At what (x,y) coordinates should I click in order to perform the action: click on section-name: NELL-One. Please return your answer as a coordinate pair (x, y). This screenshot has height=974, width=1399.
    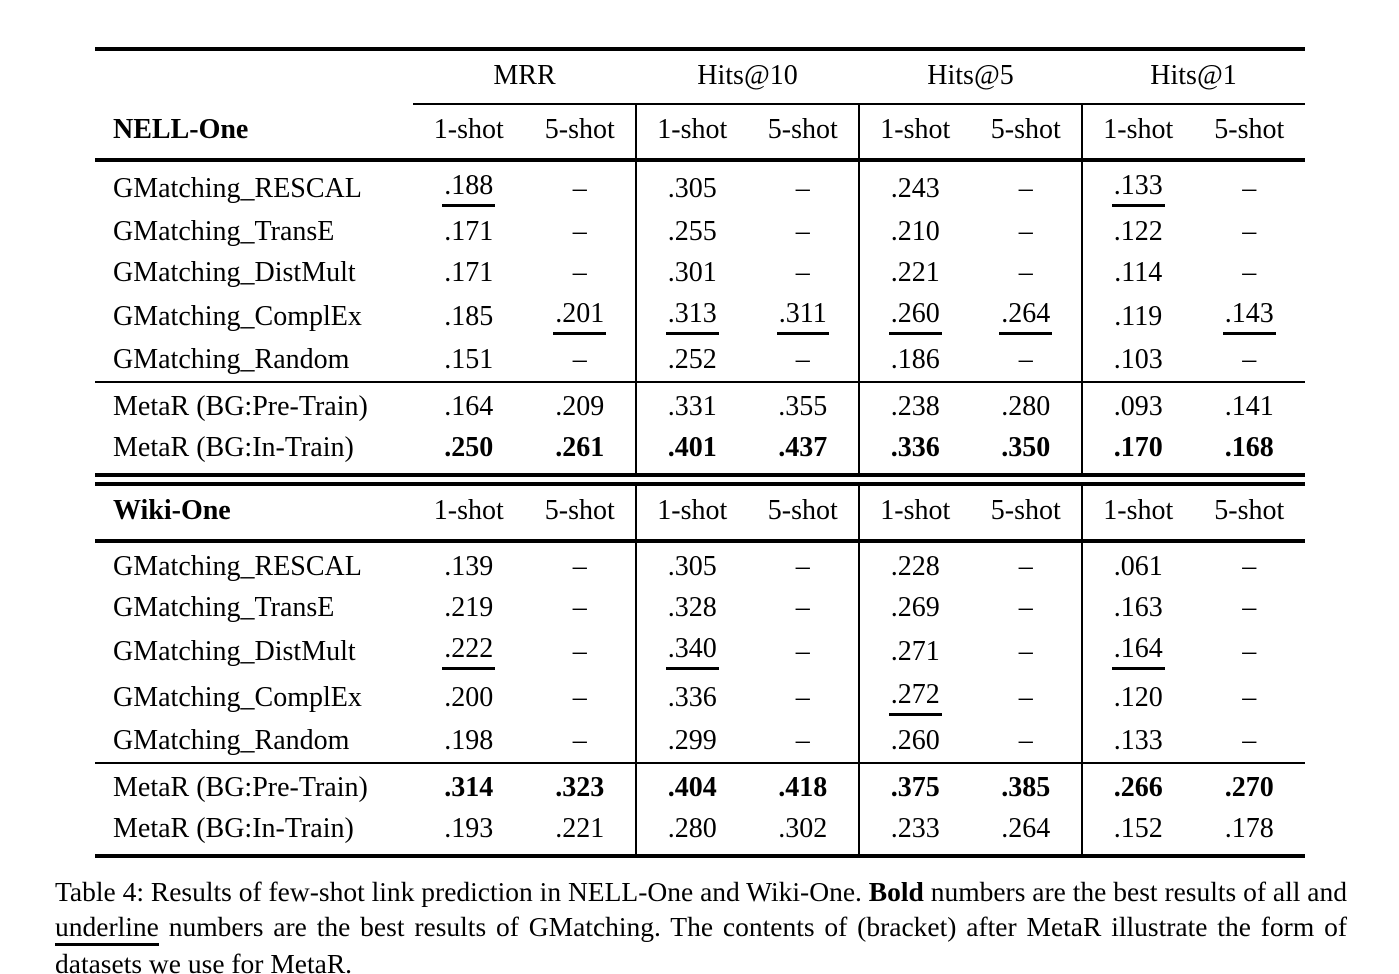
    Looking at the image, I should click on (254, 133).